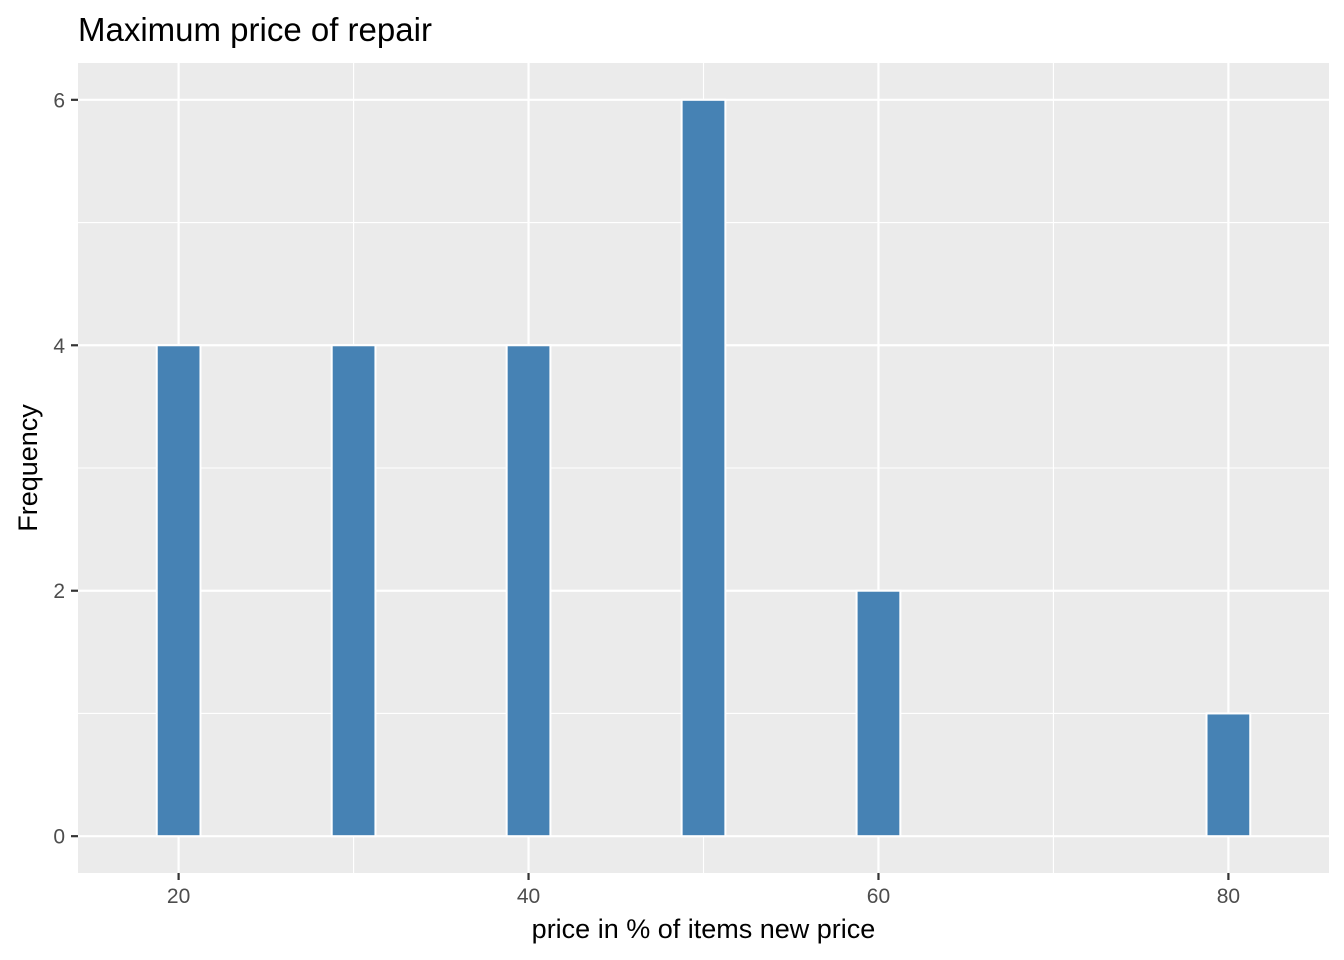  What do you see at coordinates (878, 896) in the screenshot?
I see `x-tick-label: 60` at bounding box center [878, 896].